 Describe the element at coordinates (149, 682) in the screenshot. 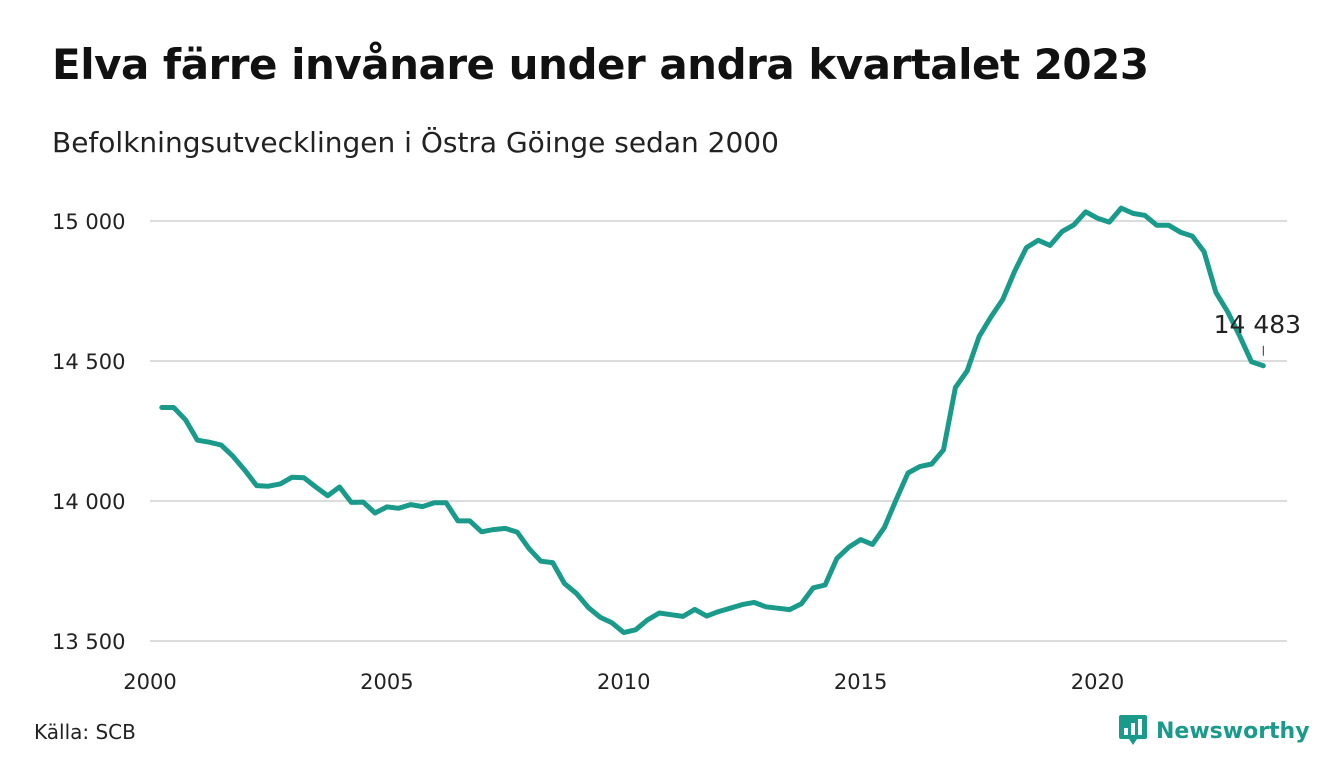

I see `x-tick-label: 2000` at that location.